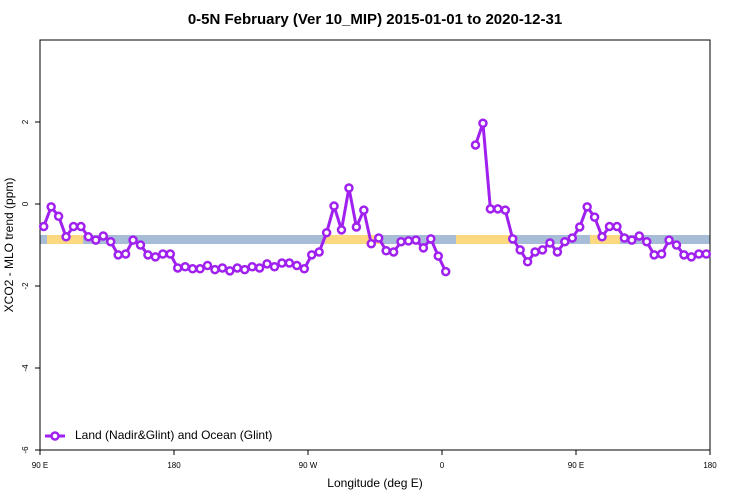  What do you see at coordinates (442, 465) in the screenshot?
I see `x-tick-label: 0` at bounding box center [442, 465].